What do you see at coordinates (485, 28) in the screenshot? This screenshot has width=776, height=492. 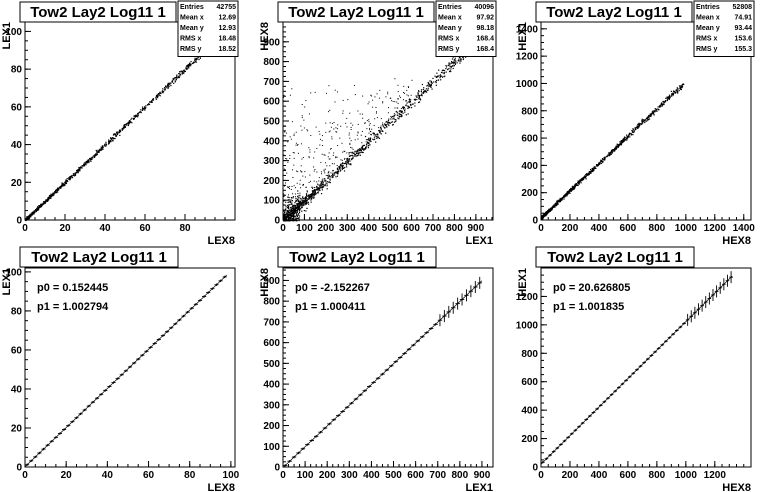 I see `stats-value: 98.18` at bounding box center [485, 28].